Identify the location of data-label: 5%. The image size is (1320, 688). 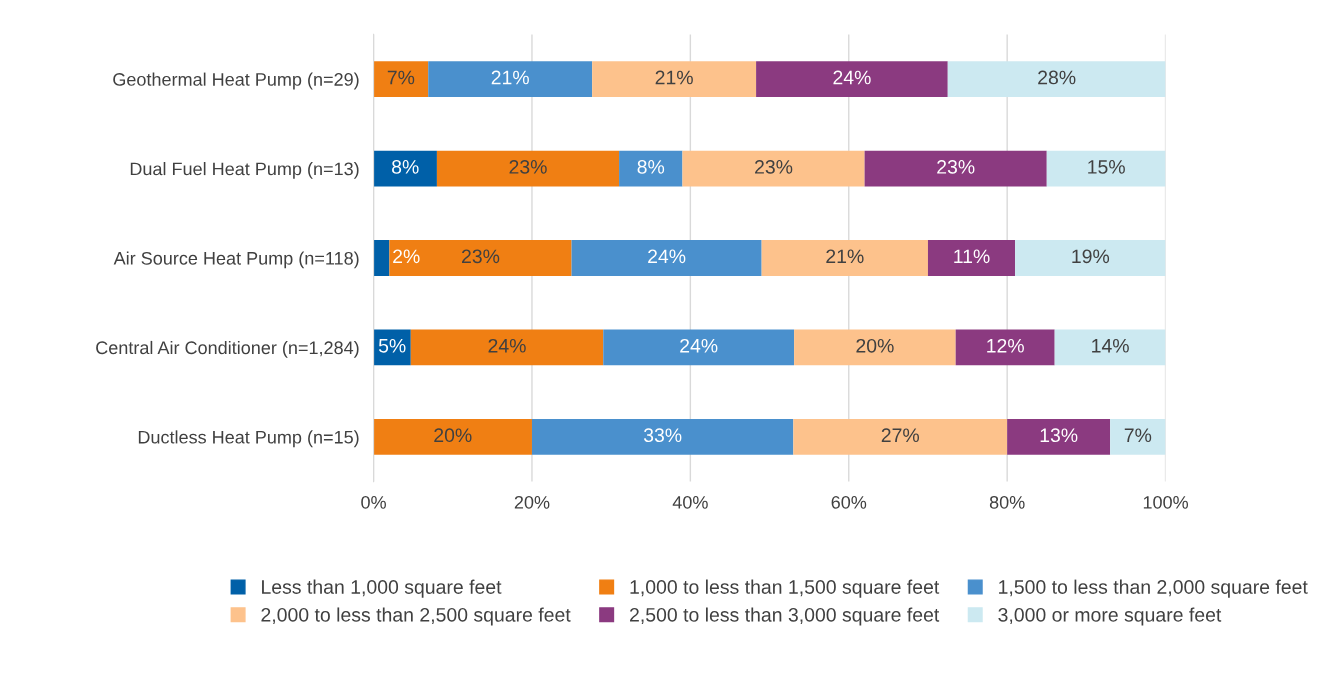
(392, 345).